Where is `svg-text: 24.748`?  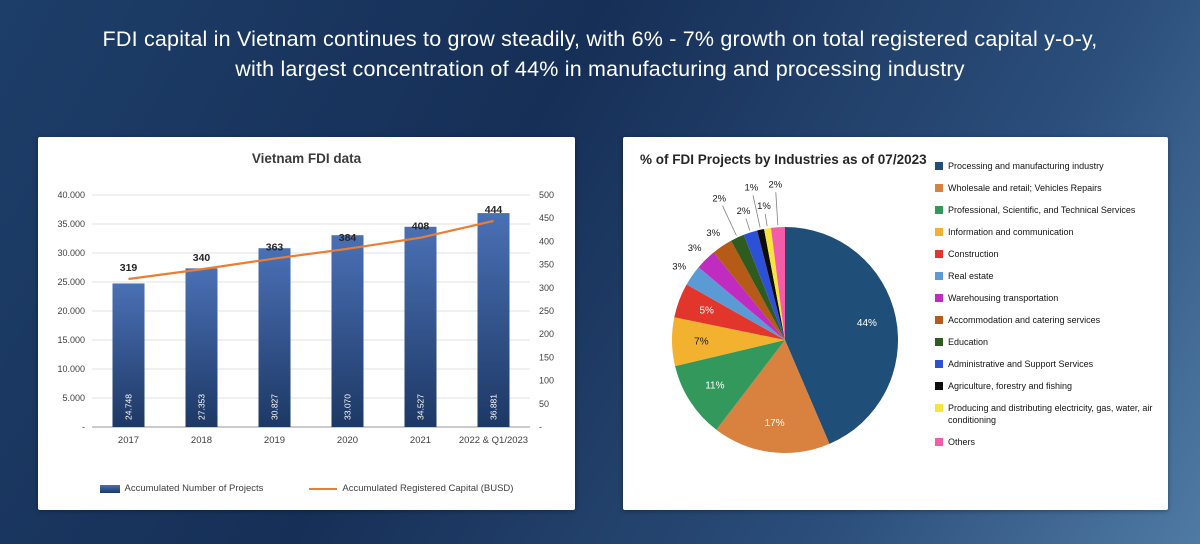 svg-text: 24.748 is located at coordinates (129, 407).